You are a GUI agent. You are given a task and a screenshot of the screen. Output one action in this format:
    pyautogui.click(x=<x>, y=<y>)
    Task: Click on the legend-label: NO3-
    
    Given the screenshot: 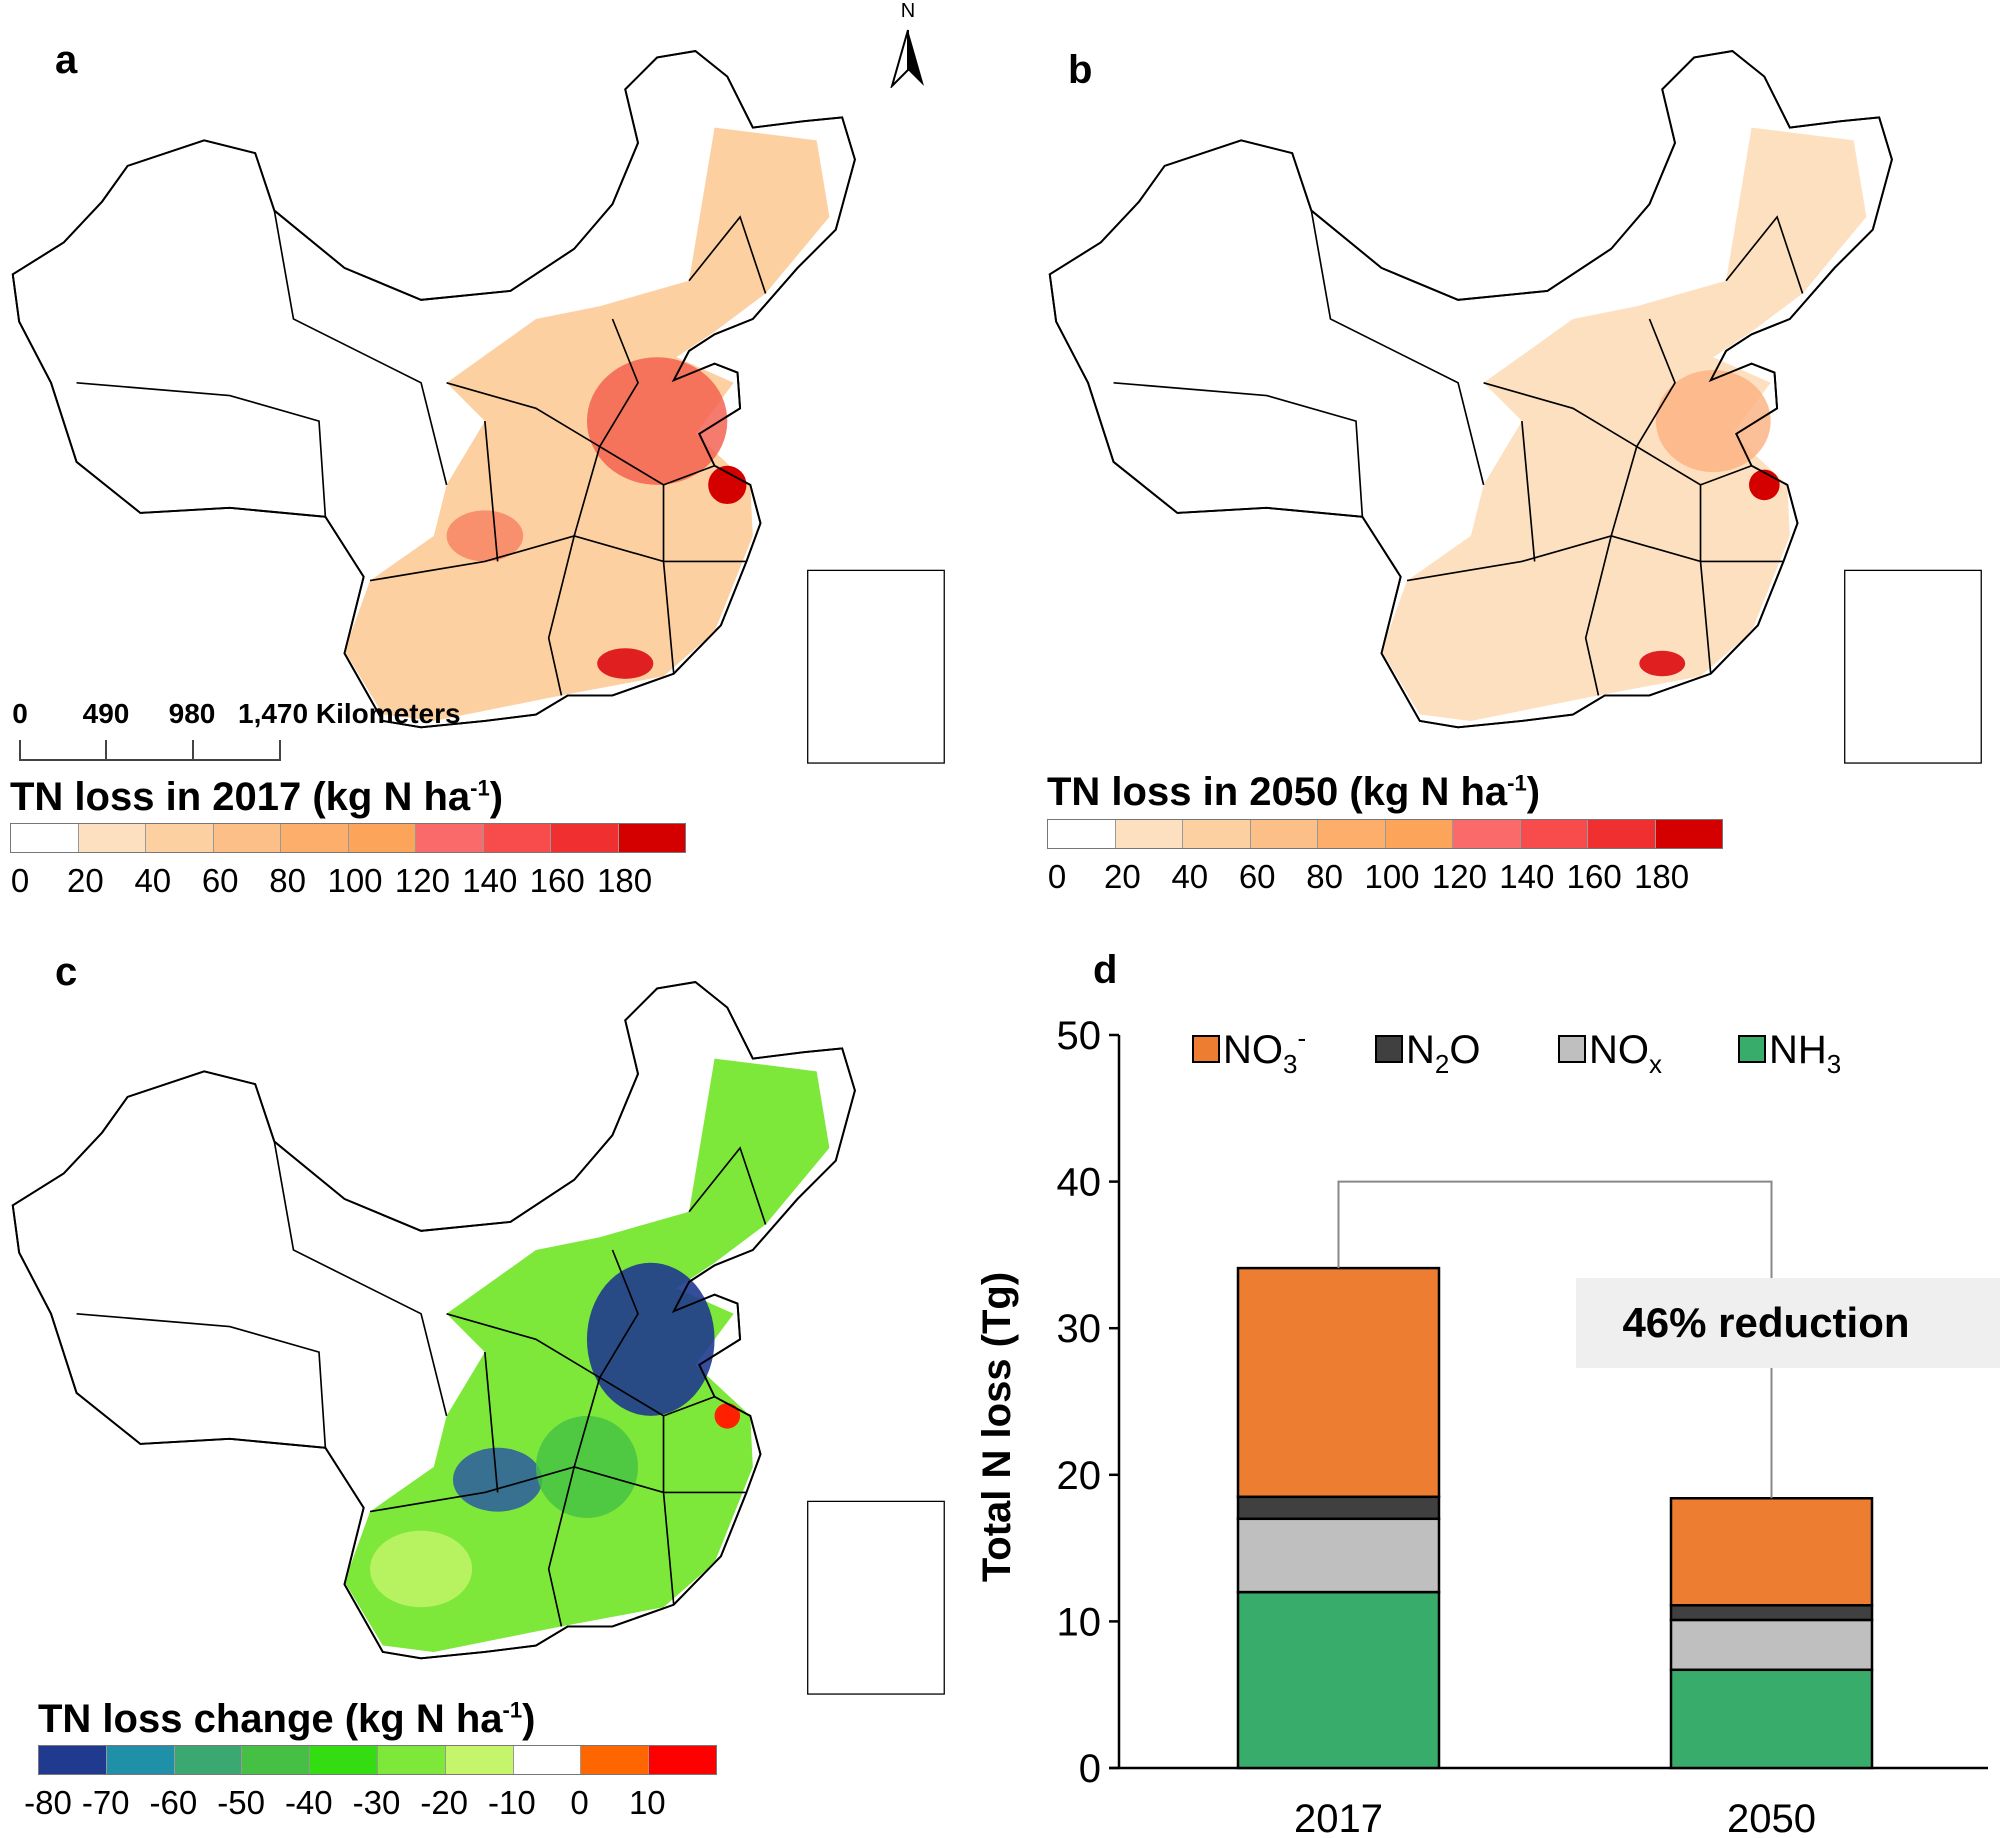 What is the action you would take?
    pyautogui.click(x=1264, y=1051)
    